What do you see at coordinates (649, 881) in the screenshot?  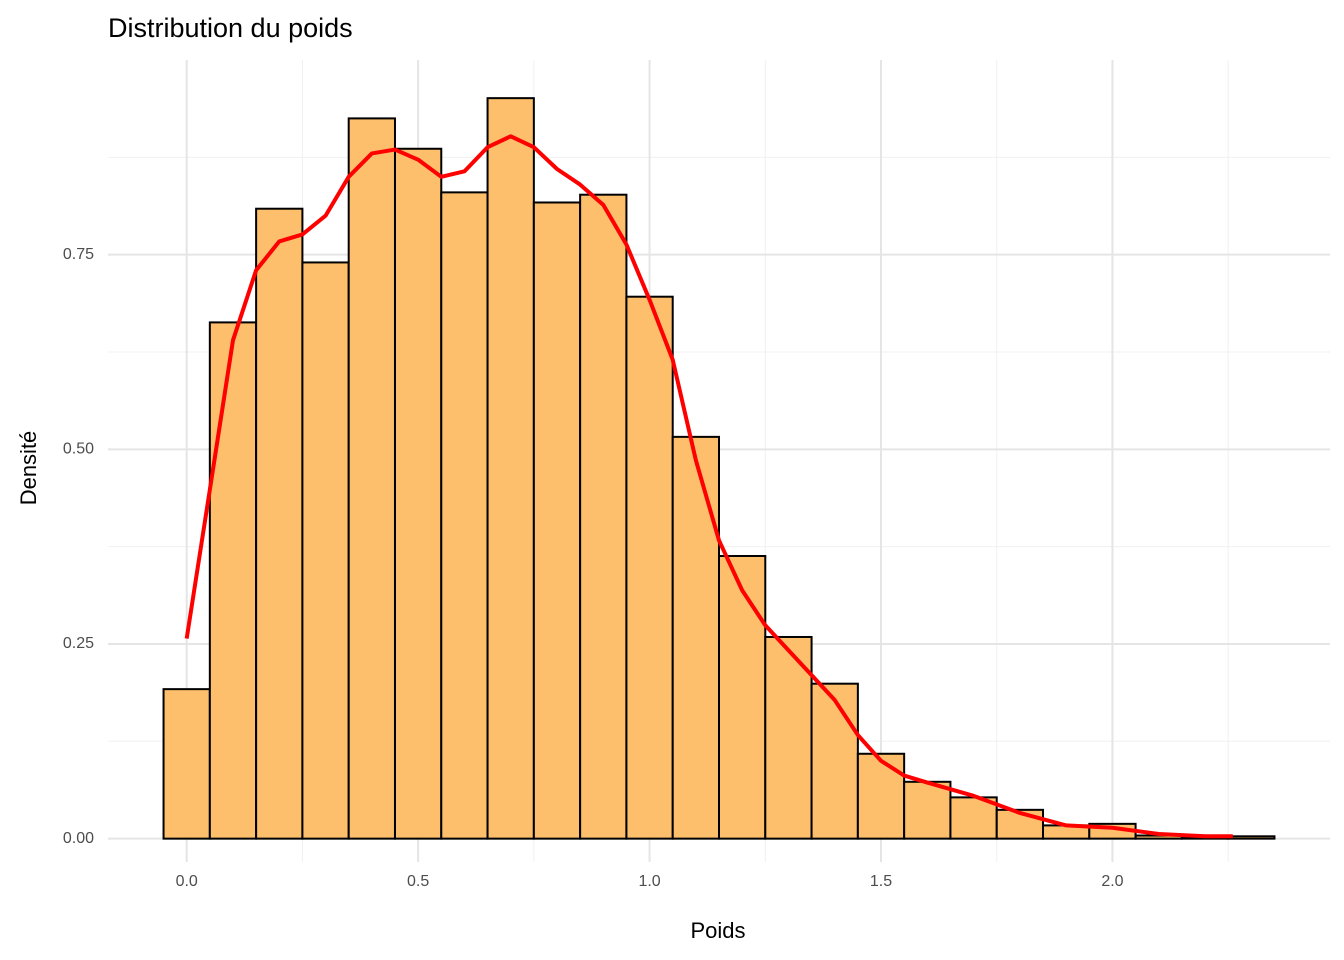 I see `x-tick-label: 1.0` at bounding box center [649, 881].